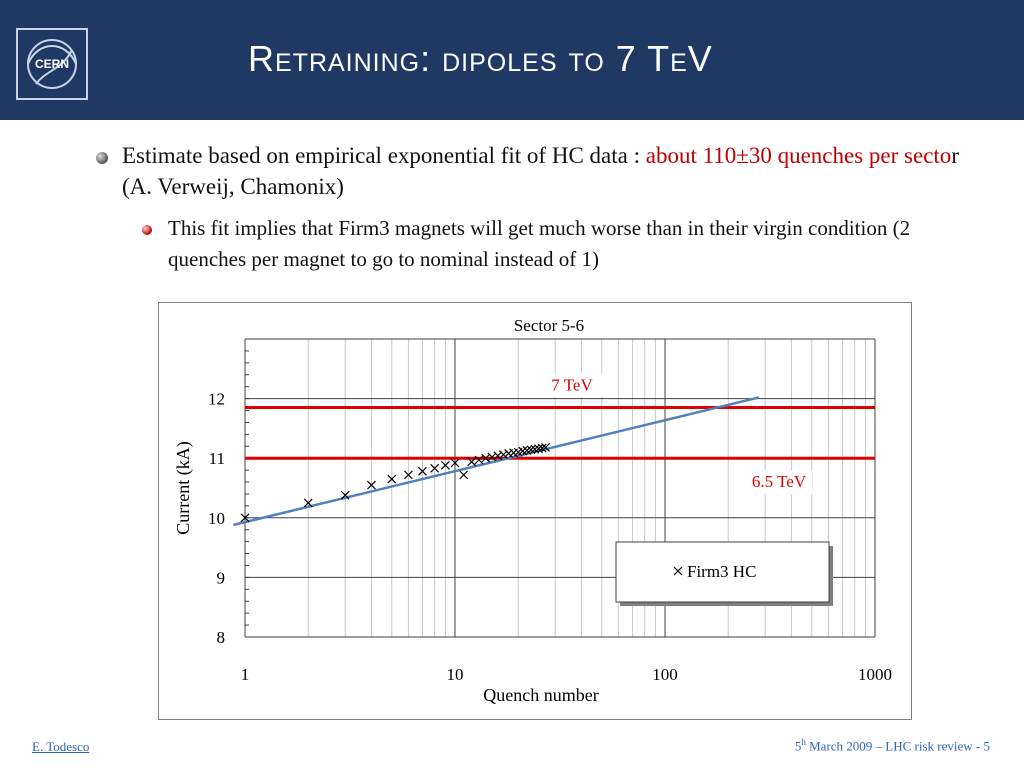 The width and height of the screenshot is (1024, 768). Describe the element at coordinates (480, 58) in the screenshot. I see `slide-title: Retraining: dipoles to 7 TeV` at that location.